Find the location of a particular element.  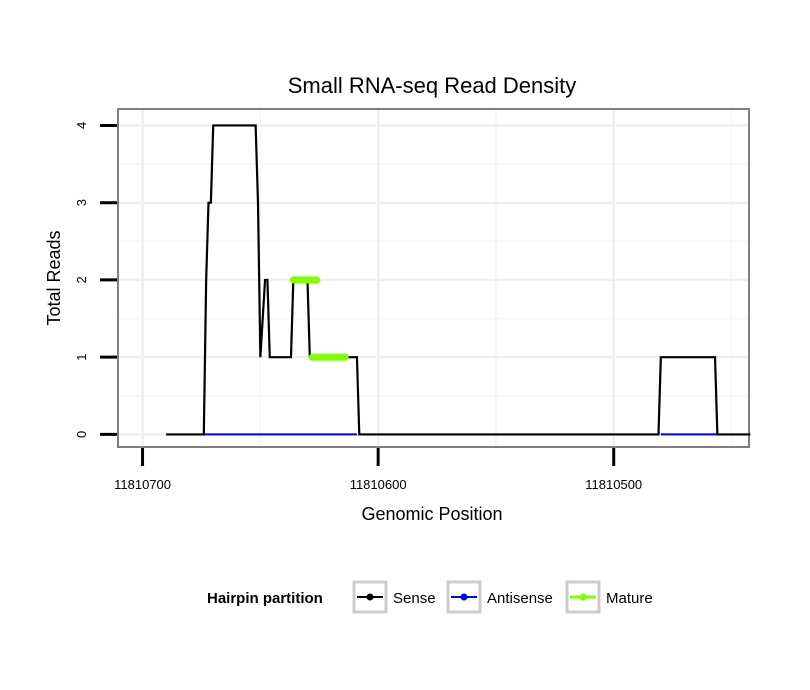

legend-label-sense: Sense is located at coordinates (414, 598).